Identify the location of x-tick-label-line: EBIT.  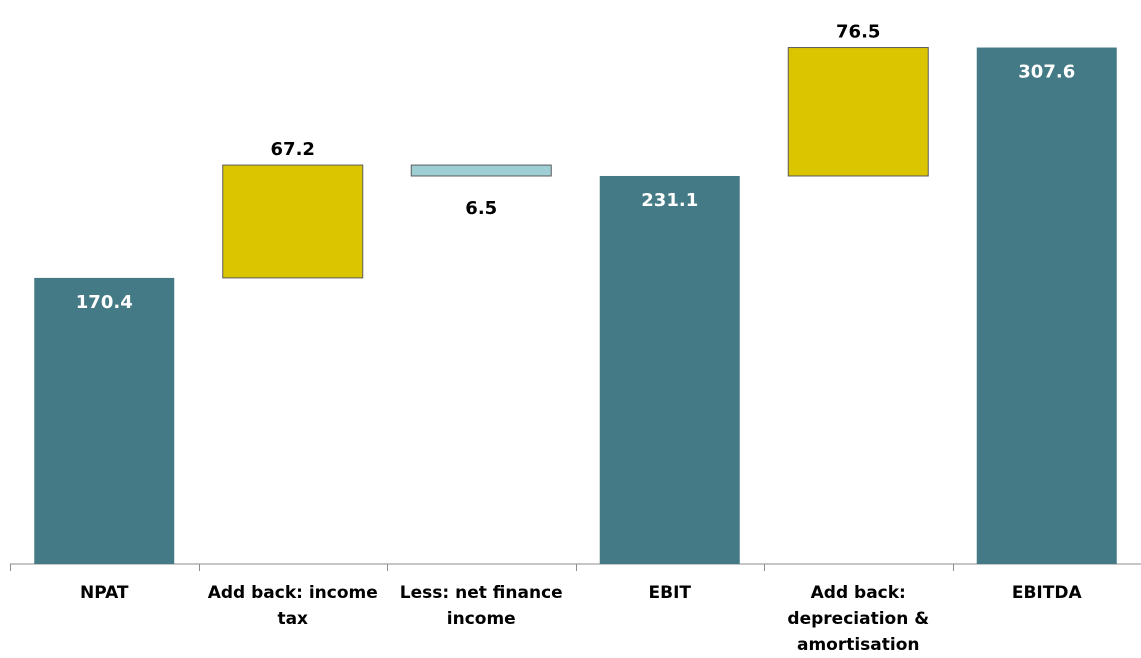
(670, 593).